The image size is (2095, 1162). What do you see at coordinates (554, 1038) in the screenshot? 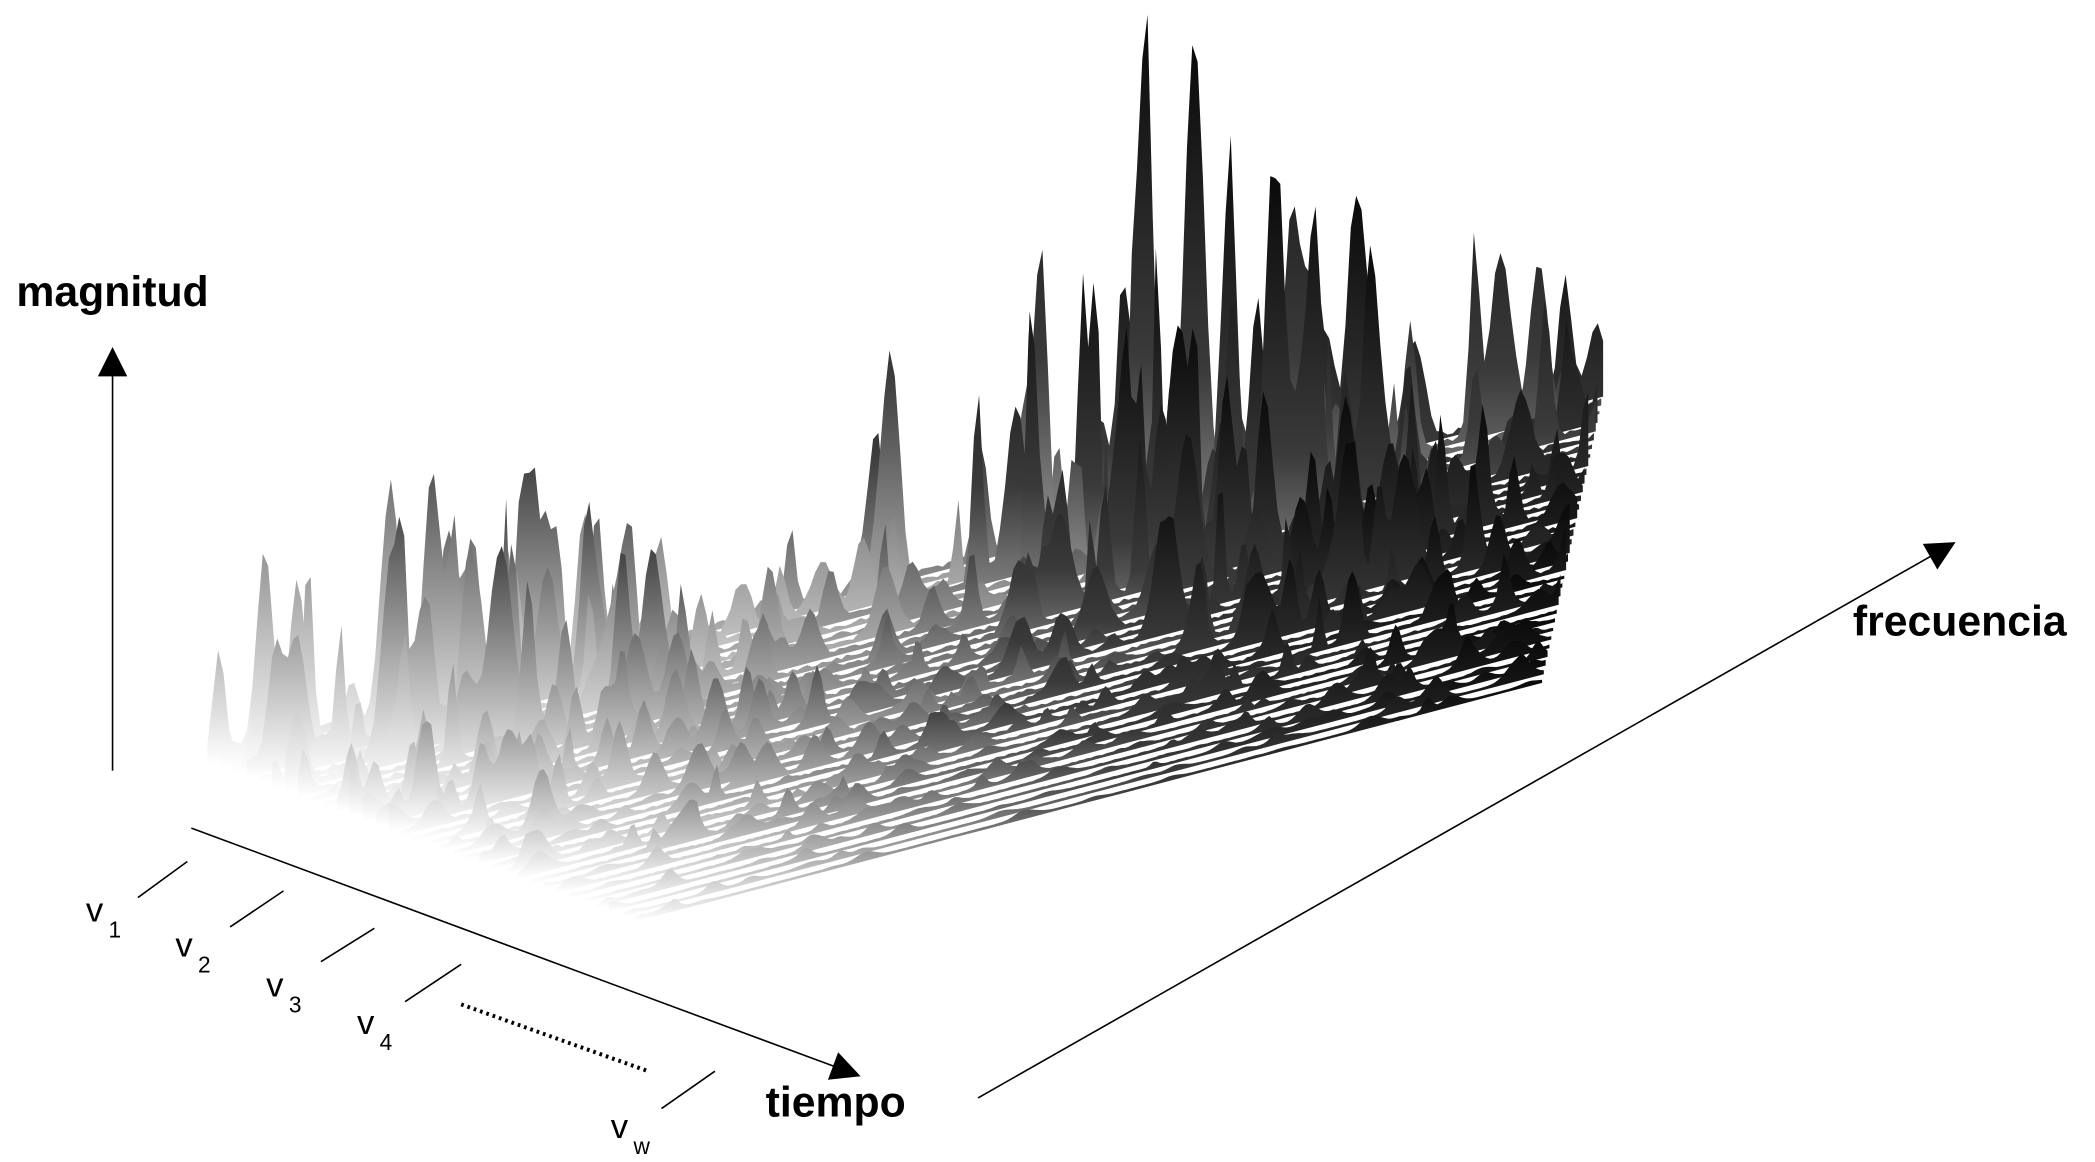
I see `ellipsis-dots` at bounding box center [554, 1038].